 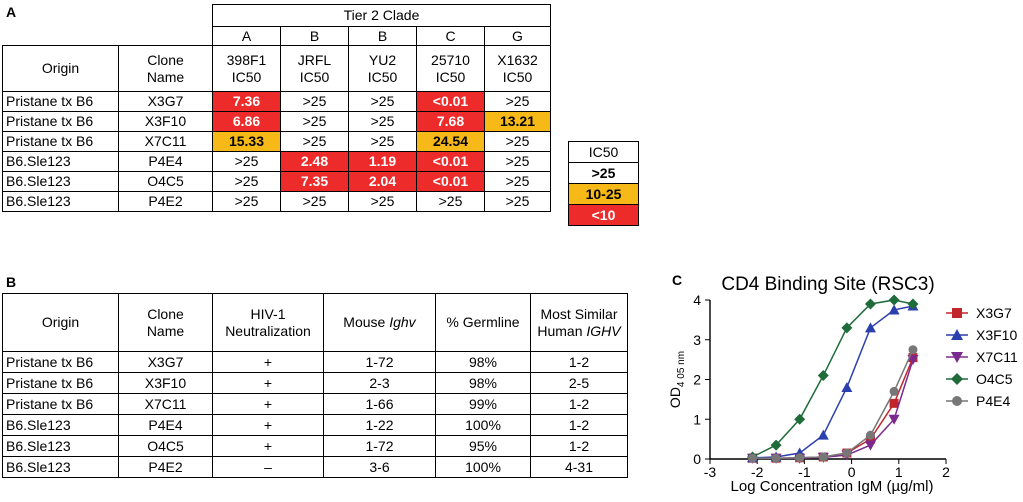 What do you see at coordinates (677, 379) in the screenshot?
I see `y-axis-label: OD4 05 nm` at bounding box center [677, 379].